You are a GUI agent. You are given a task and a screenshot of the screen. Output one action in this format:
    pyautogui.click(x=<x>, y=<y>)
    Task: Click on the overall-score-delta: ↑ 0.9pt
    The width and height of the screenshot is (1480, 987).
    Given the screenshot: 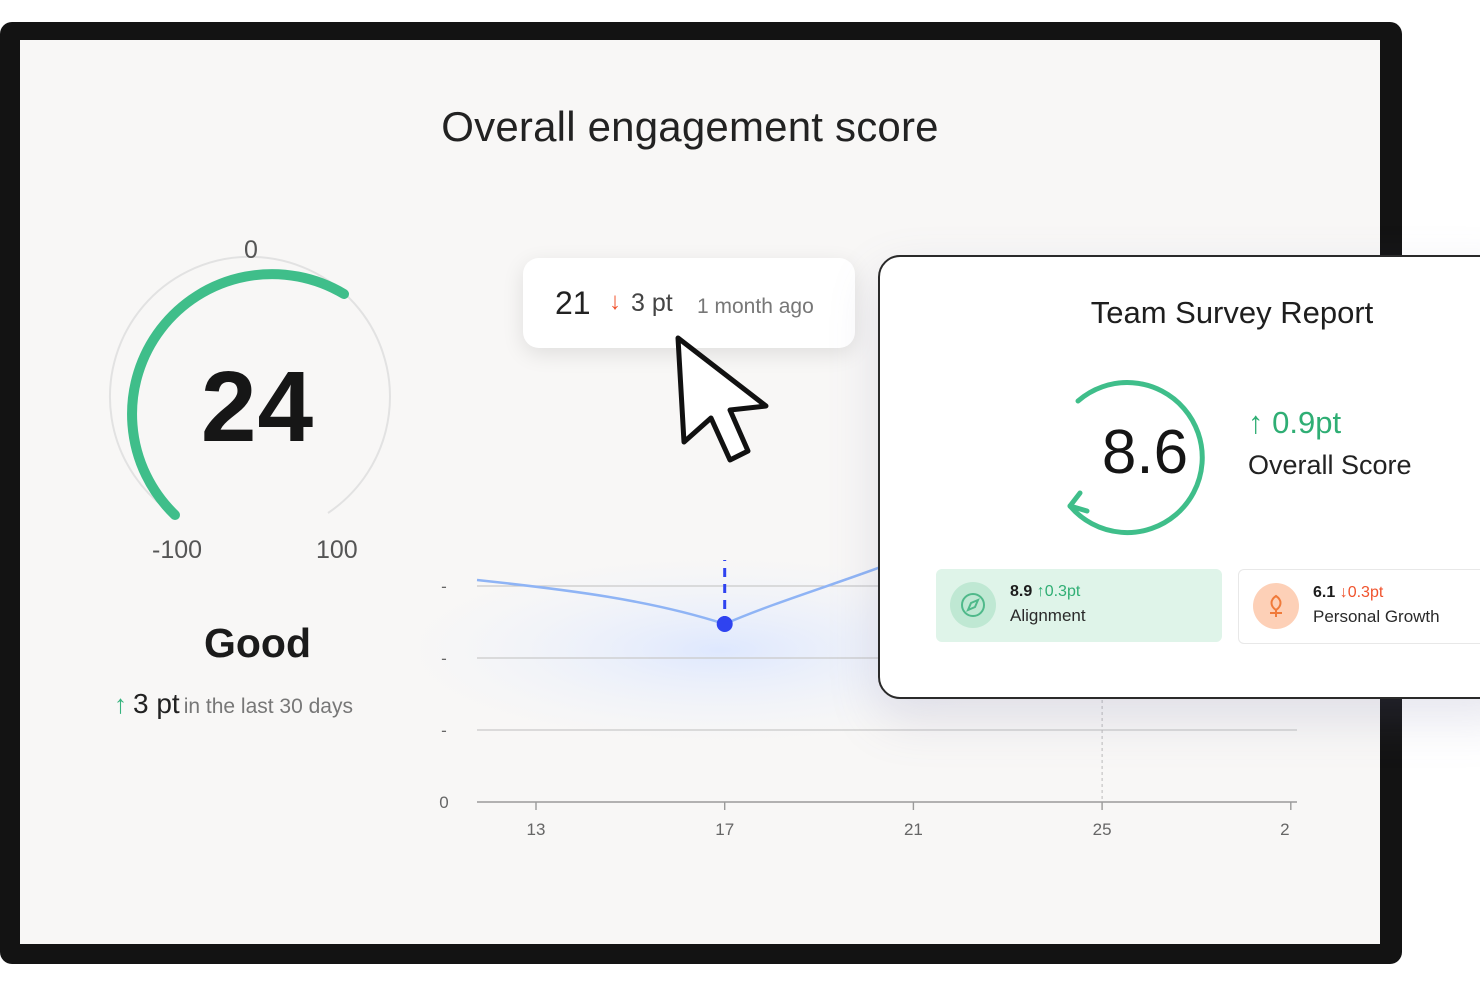 What is the action you would take?
    pyautogui.click(x=1294, y=423)
    